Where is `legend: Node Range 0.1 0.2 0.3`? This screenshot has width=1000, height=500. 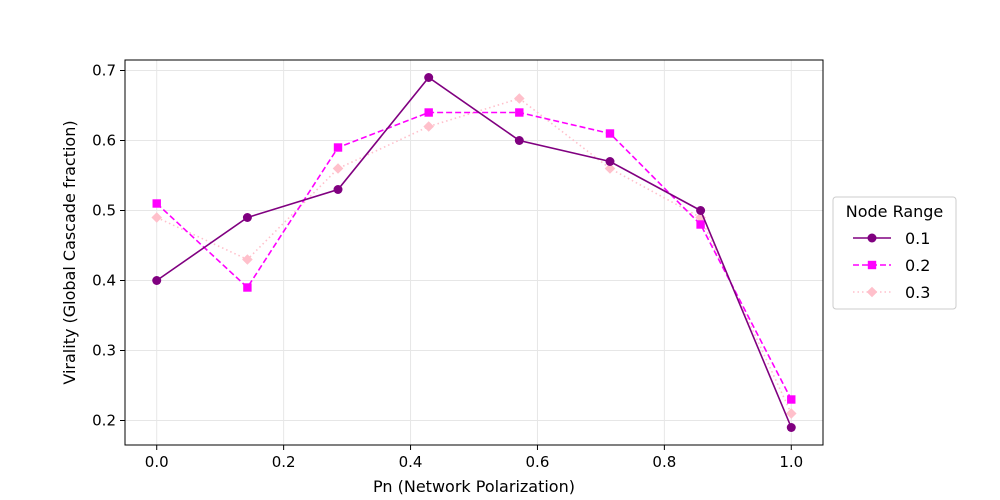 legend: Node Range 0.1 0.2 0.3 is located at coordinates (894, 253).